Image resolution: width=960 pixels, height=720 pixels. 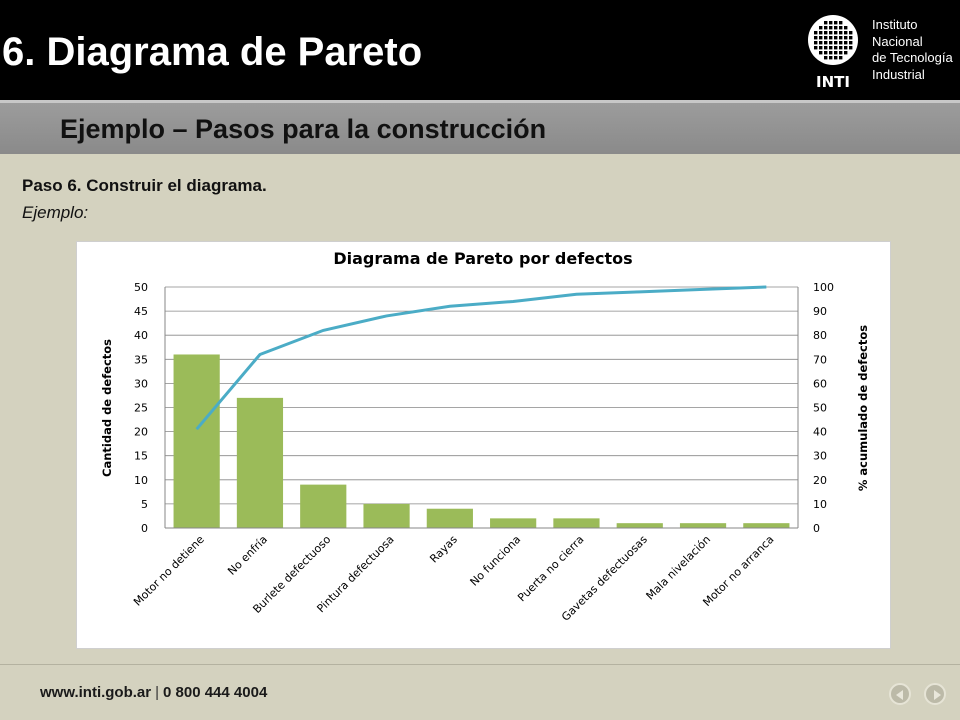 I want to click on logo-acronym: INTI, so click(x=833, y=82).